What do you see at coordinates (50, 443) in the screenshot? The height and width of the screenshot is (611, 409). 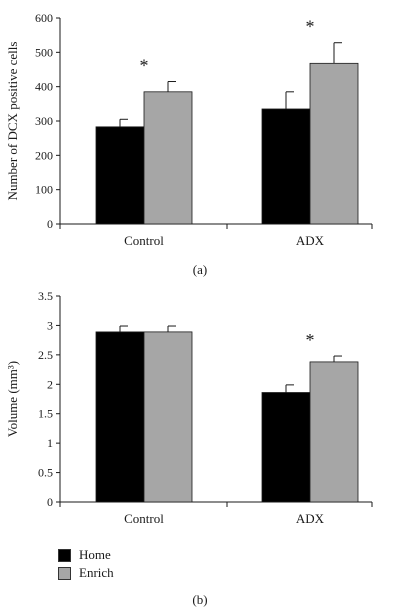 I see `y-tick-label: 1` at bounding box center [50, 443].